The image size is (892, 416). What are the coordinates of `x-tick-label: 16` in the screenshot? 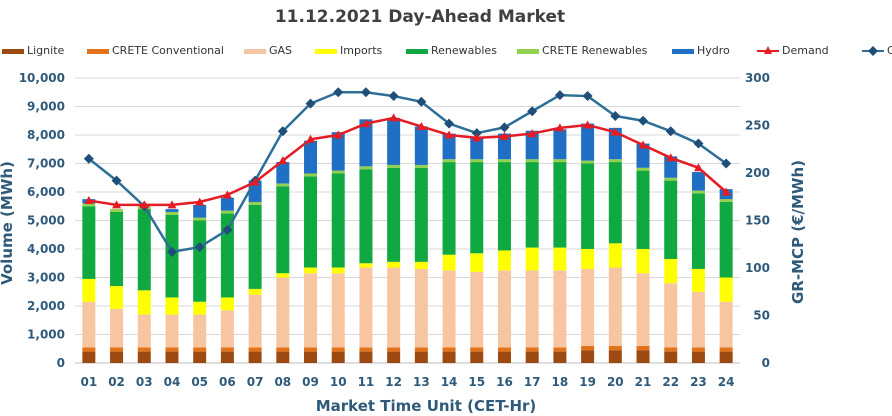 It's located at (504, 382).